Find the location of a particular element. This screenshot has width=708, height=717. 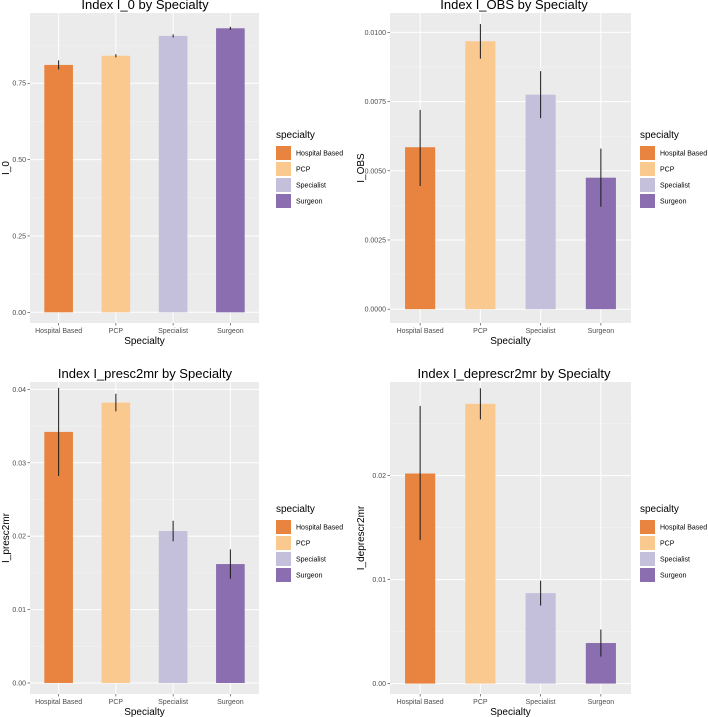

y-axis-title: I_deprescr2mr is located at coordinates (361, 537).